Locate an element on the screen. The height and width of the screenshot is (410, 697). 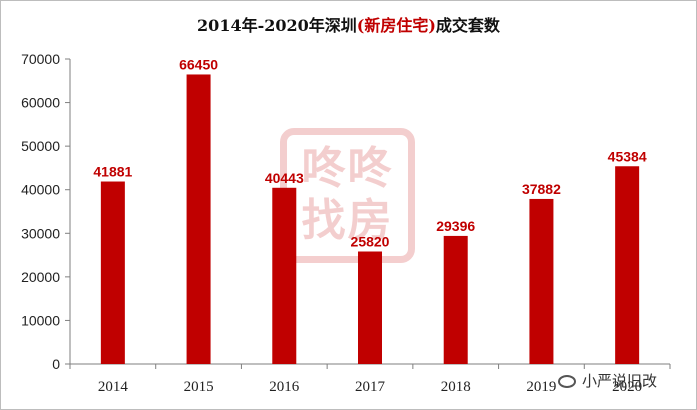
source-credit-text: 小严说旧改 is located at coordinates (620, 381).